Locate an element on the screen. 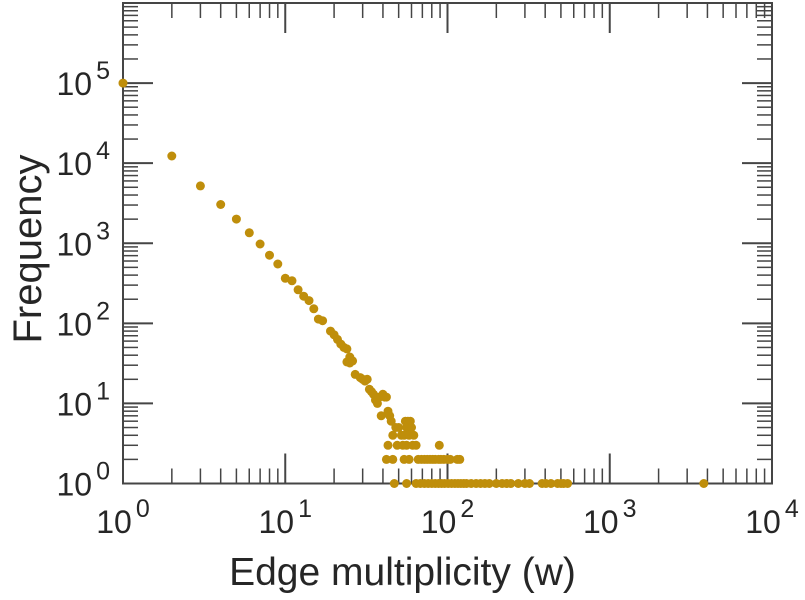  x-tick-label: 10 2 is located at coordinates (448, 517).